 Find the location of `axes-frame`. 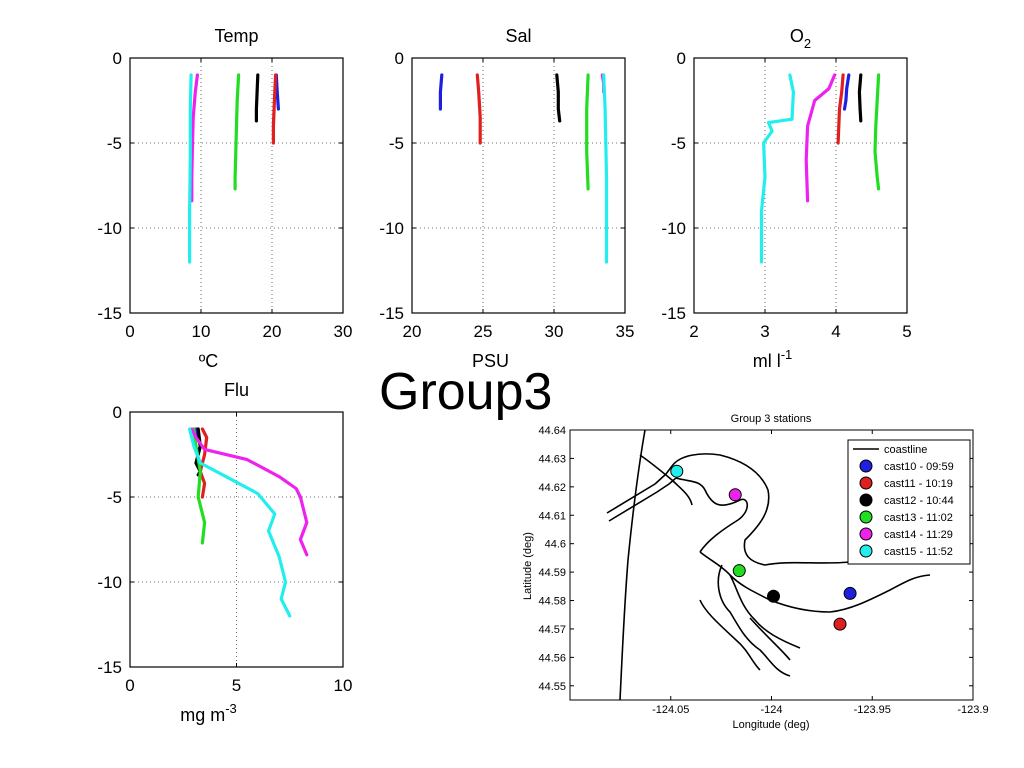

axes-frame is located at coordinates (236, 185).